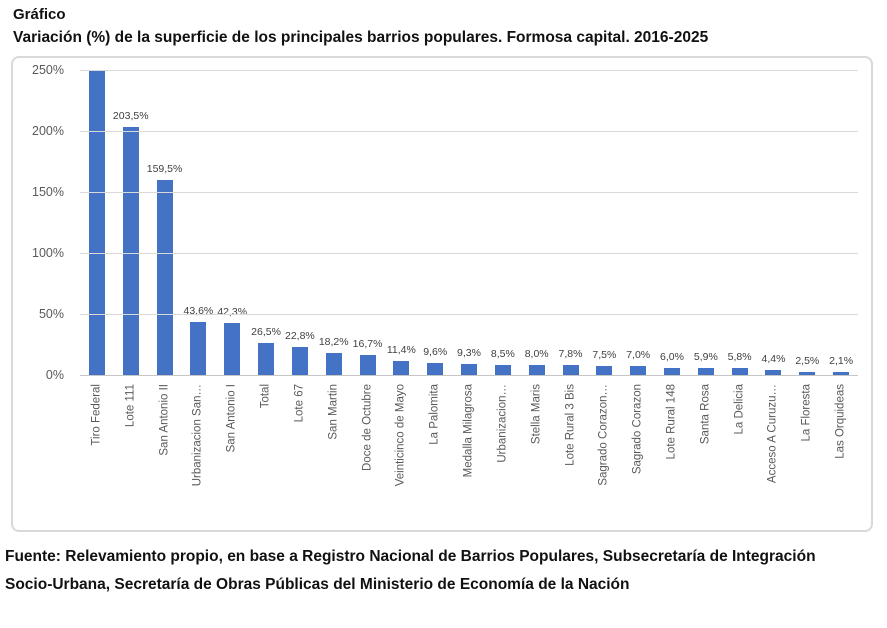 This screenshot has height=628, width=887. I want to click on x-axis-category-label: La Delicia, so click(739, 409).